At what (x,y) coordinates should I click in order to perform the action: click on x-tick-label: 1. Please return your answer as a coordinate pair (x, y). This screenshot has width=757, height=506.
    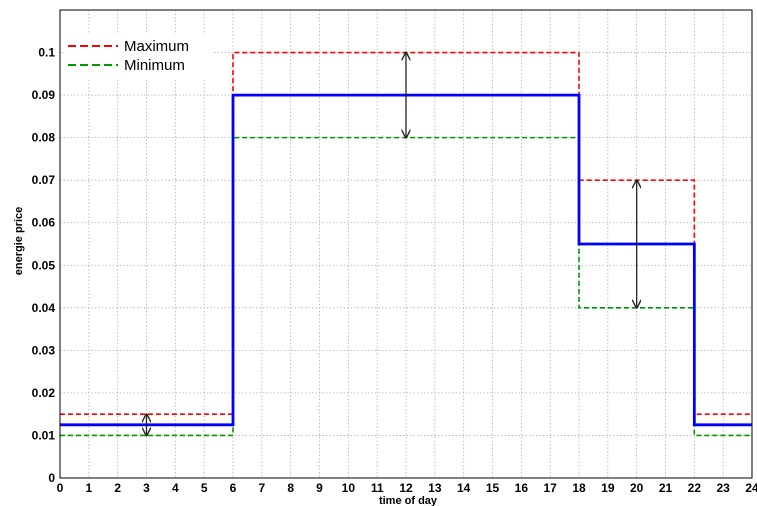
    Looking at the image, I should click on (88, 488).